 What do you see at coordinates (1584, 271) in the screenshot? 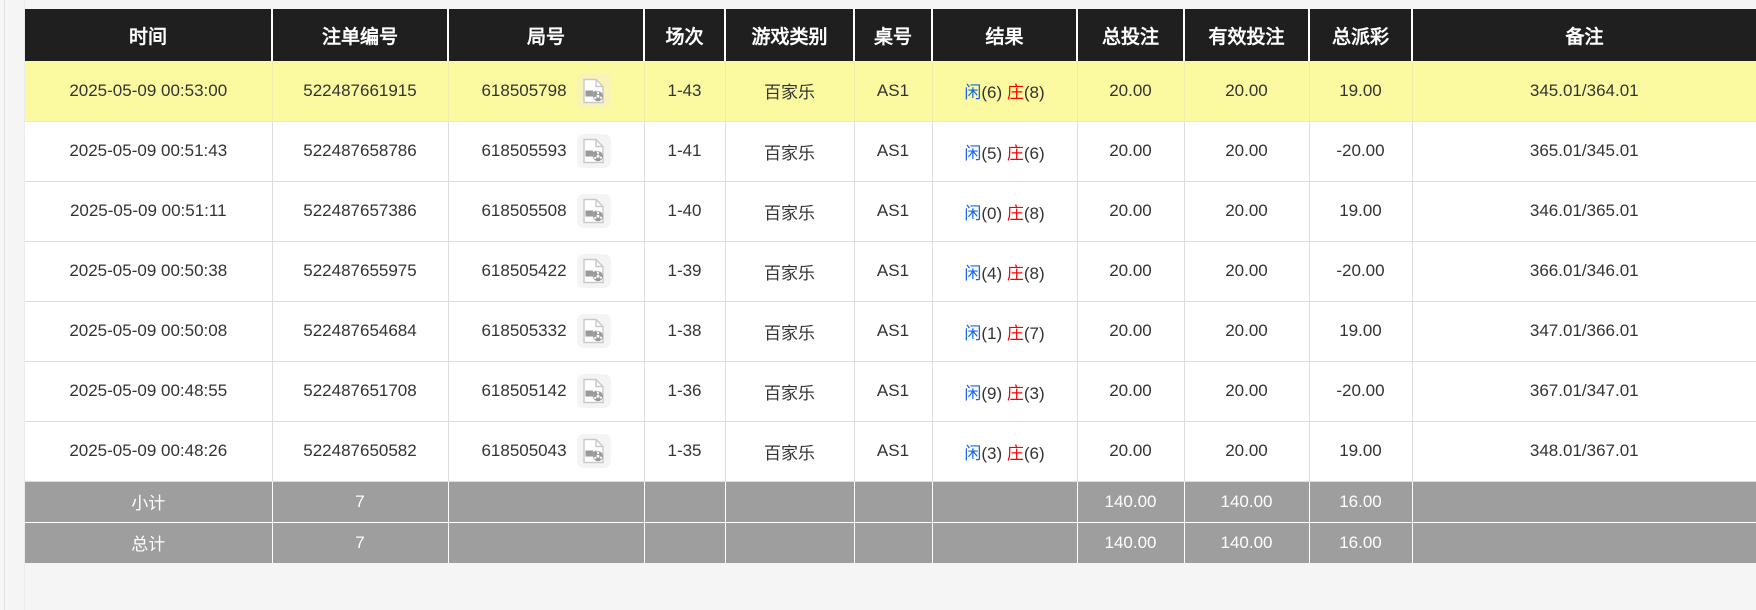
I see `cell-remark: 366.01/346.01` at bounding box center [1584, 271].